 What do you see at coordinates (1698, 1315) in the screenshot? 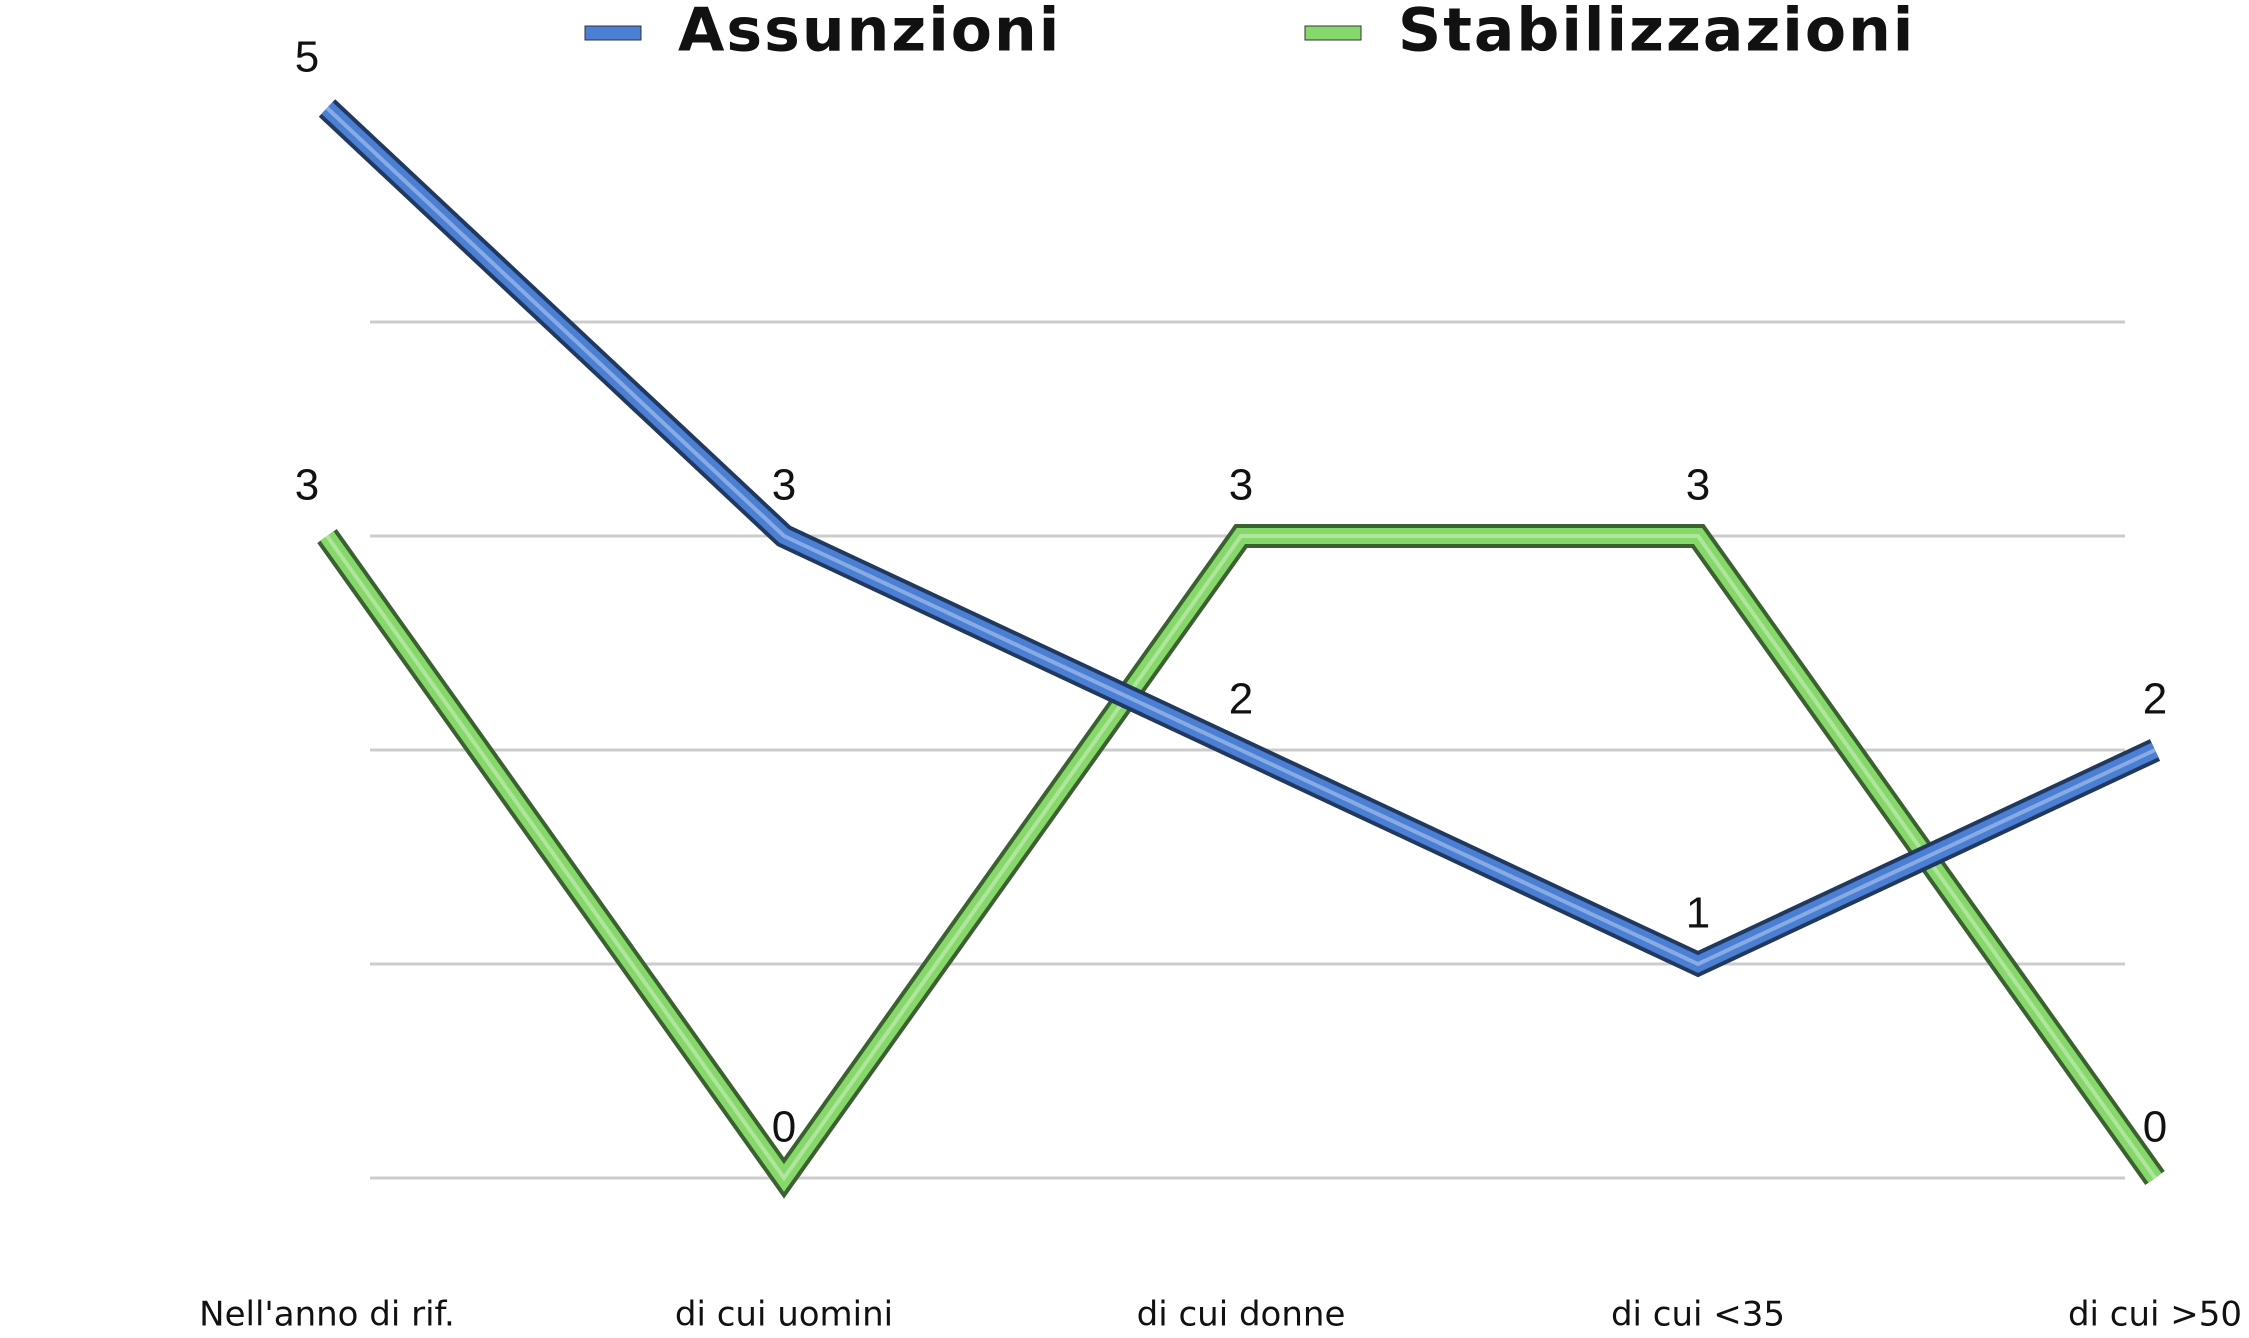
I see `x-tick-label: di cui <35` at bounding box center [1698, 1315].